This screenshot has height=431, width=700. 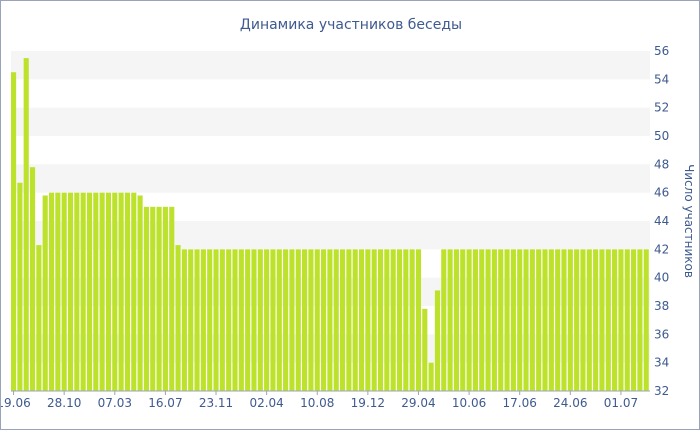 What do you see at coordinates (317, 403) in the screenshot?
I see `x-tick-label: 10.08` at bounding box center [317, 403].